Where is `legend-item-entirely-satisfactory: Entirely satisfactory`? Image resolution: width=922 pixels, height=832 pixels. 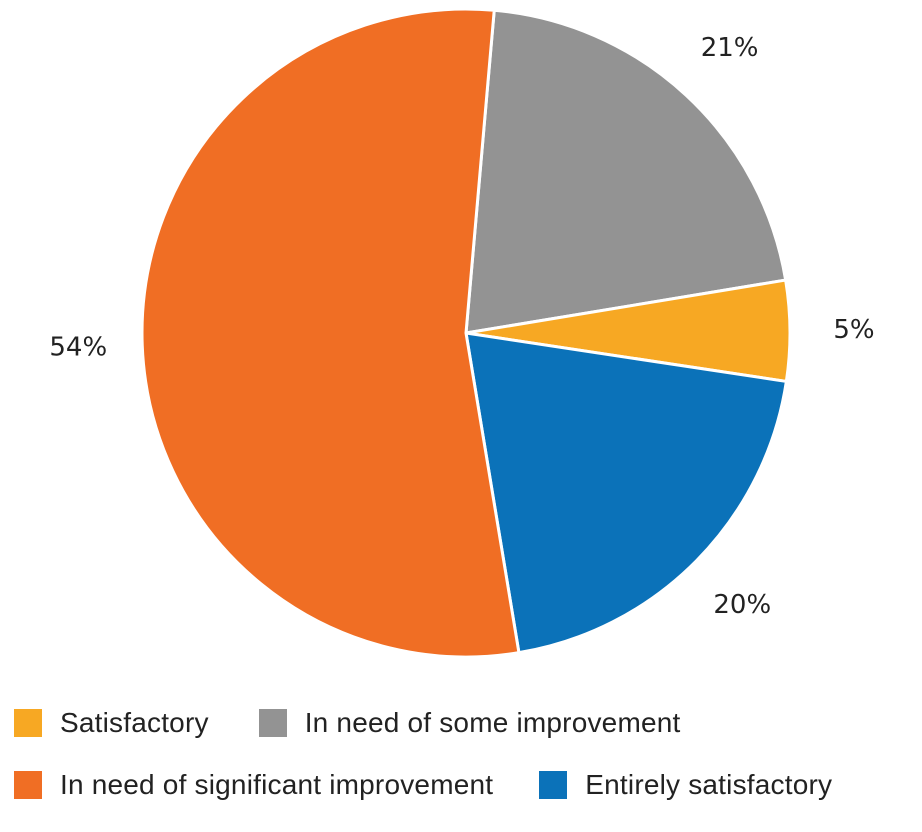 legend-item-entirely-satisfactory: Entirely satisfactory is located at coordinates (685, 785).